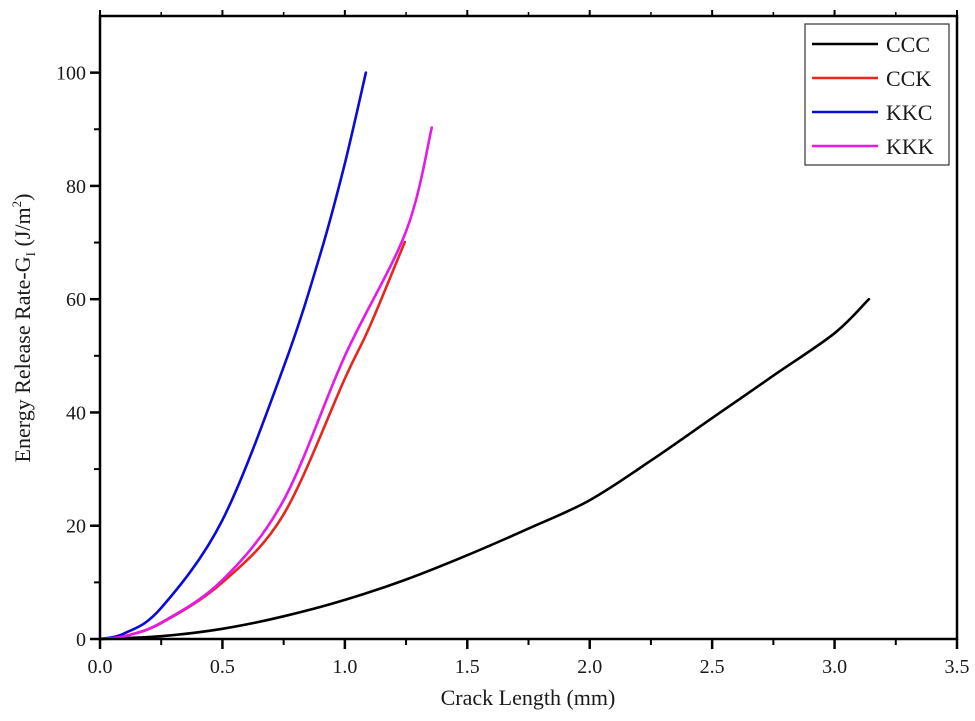  Describe the element at coordinates (78, 357) in the screenshot. I see `y-axis-ticks: 0 20 40 60 80 100` at that location.